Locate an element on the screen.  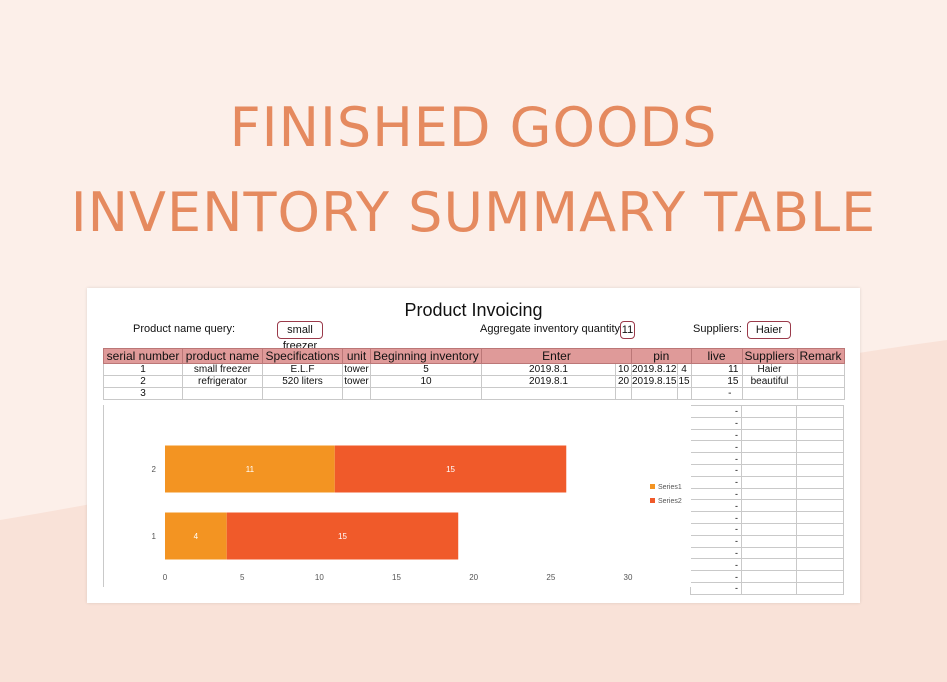
col-header: serial number is located at coordinates (143, 356).